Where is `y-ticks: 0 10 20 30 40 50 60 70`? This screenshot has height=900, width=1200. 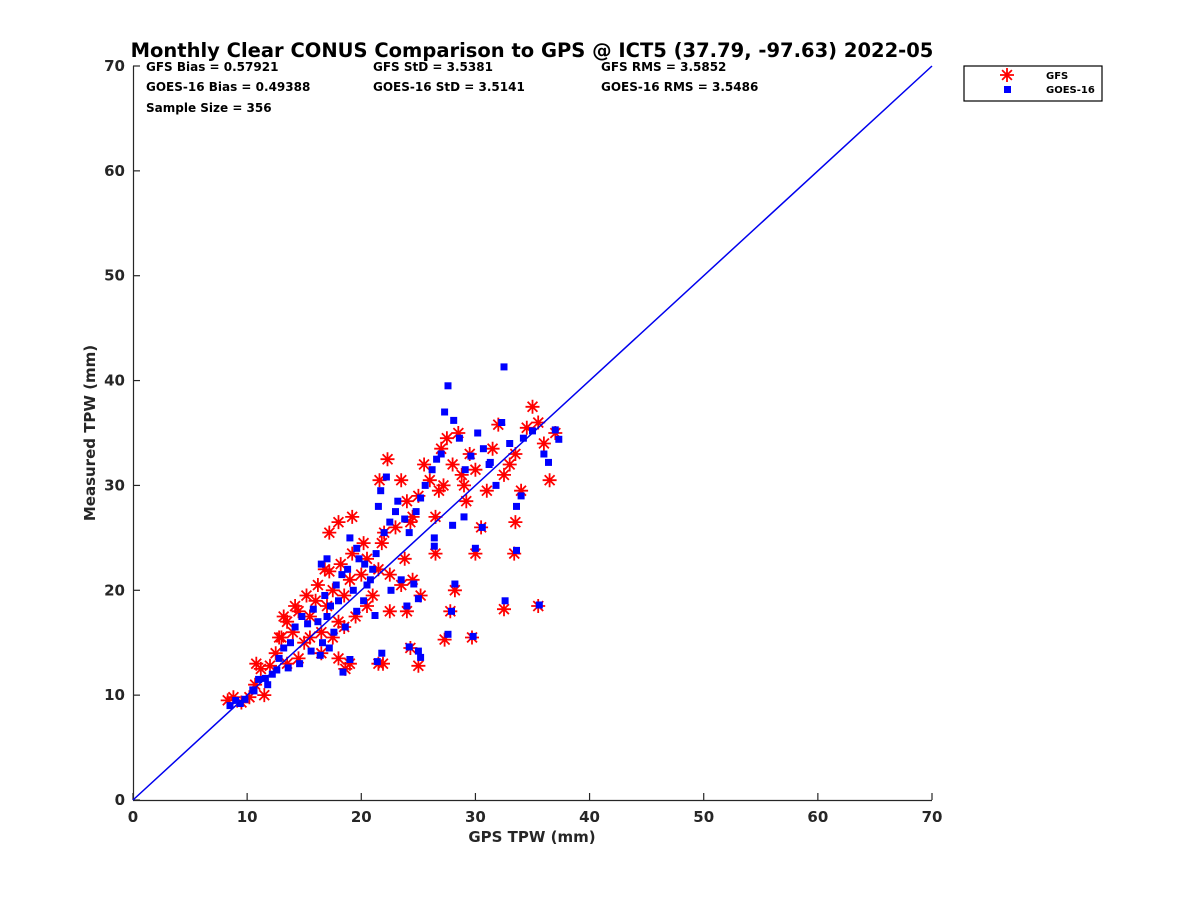
y-ticks: 0 10 20 30 40 50 60 70 is located at coordinates (122, 433).